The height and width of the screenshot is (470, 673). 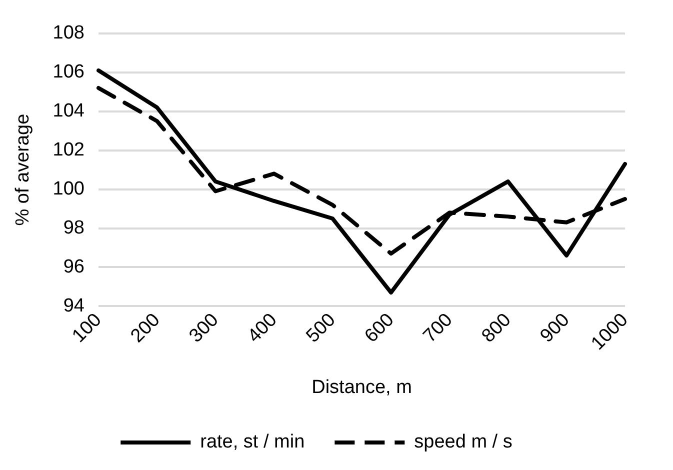 What do you see at coordinates (362, 387) in the screenshot?
I see `x-axis-title: Distance, m` at bounding box center [362, 387].